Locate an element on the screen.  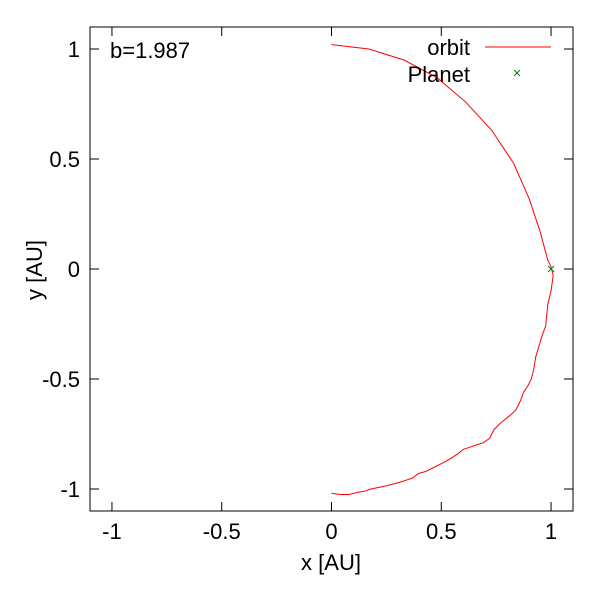
y-tick-labels: -1 -0.5 0 0.5 1 is located at coordinates (61, 269).